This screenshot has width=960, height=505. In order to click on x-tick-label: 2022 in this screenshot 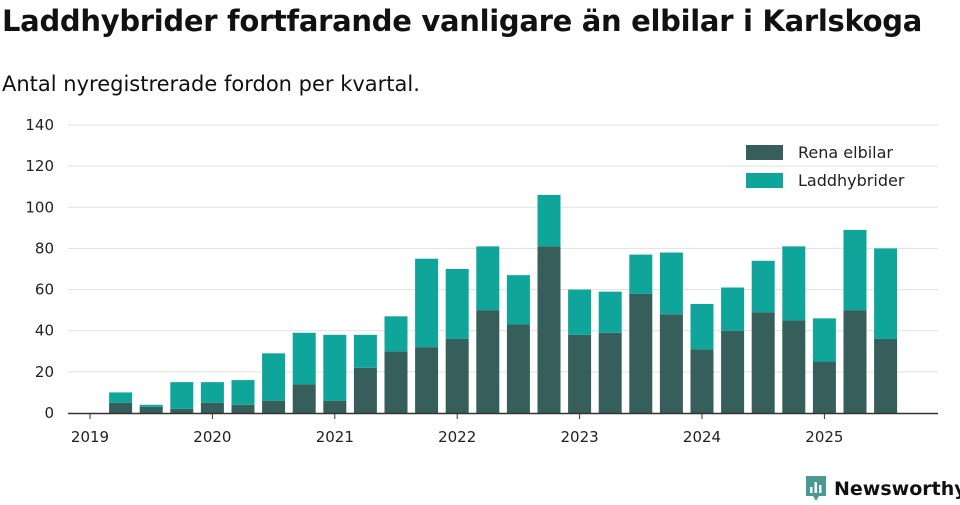, I will do `click(457, 437)`.